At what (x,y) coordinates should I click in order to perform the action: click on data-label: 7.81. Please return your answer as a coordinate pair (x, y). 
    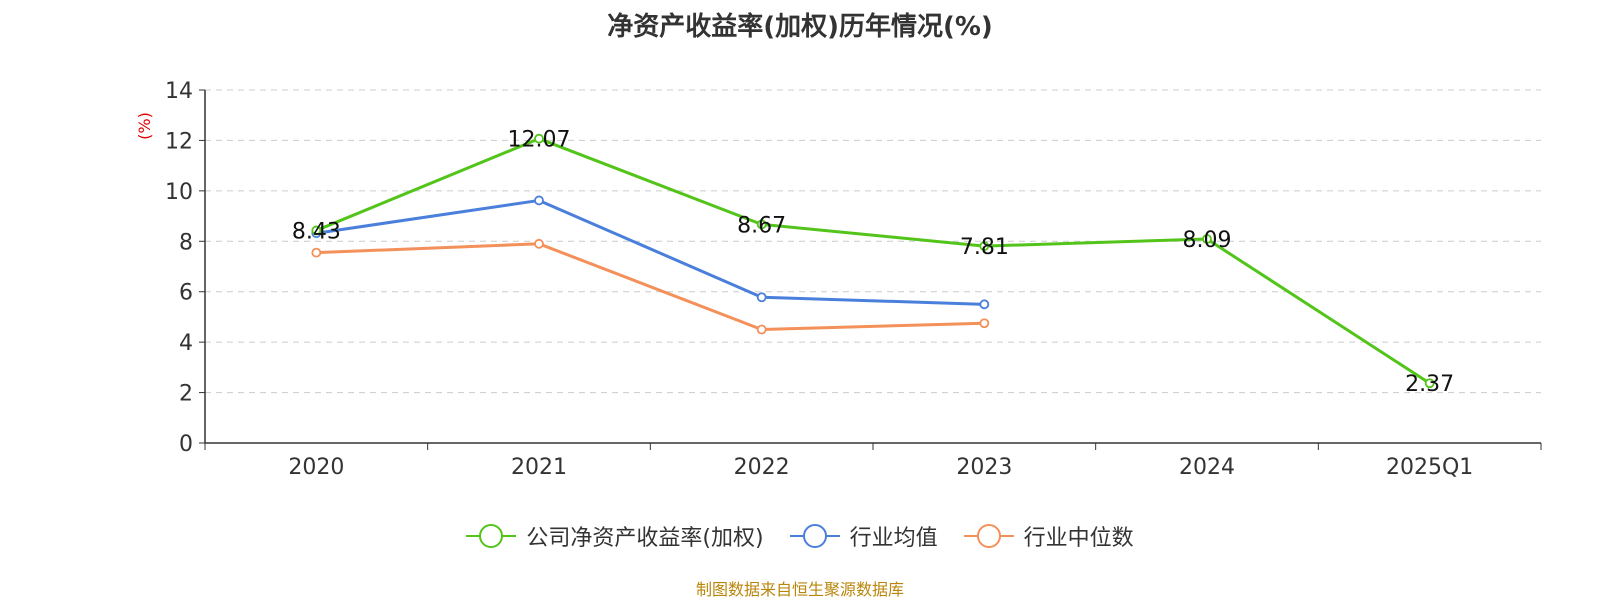
    Looking at the image, I should click on (984, 247).